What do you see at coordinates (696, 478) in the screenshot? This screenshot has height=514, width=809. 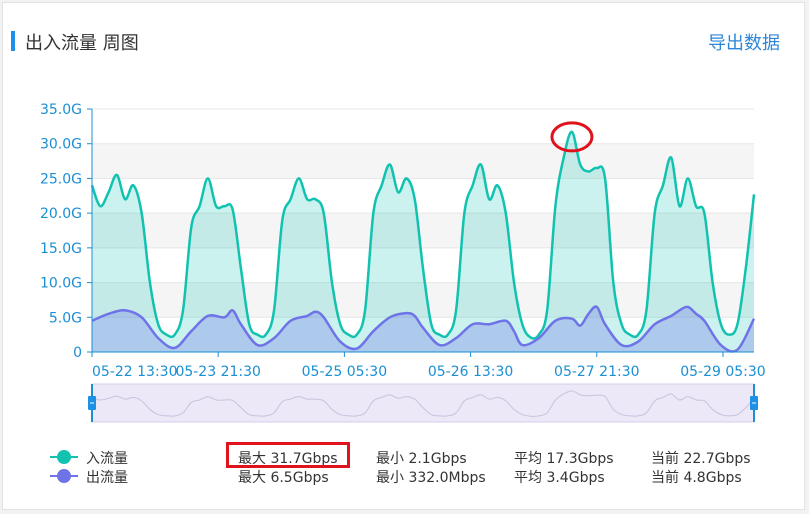 I see `legend-outbound-current: 当前 4.8Gbps` at bounding box center [696, 478].